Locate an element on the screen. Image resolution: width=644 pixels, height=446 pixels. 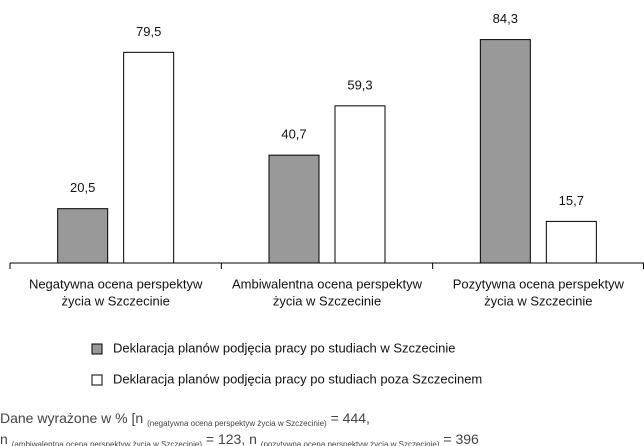
value-label: 40,7 is located at coordinates (293, 134).